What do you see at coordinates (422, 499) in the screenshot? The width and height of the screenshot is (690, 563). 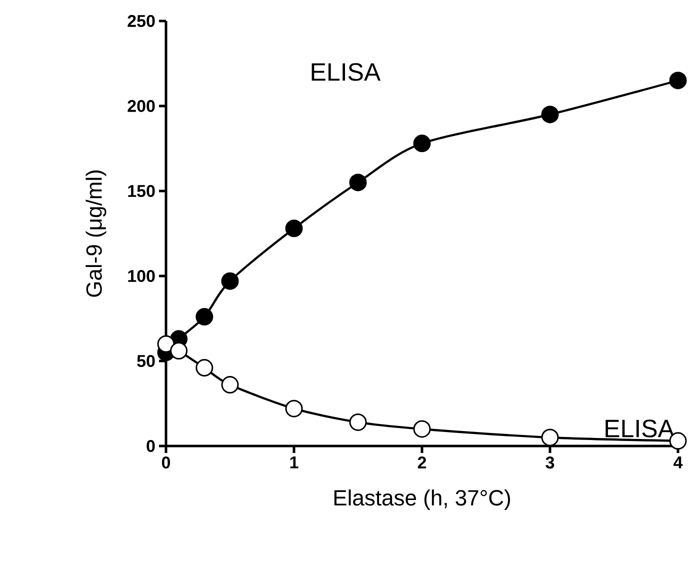 I see `x-axis-title: Elastase (h, 37°C)` at bounding box center [422, 499].